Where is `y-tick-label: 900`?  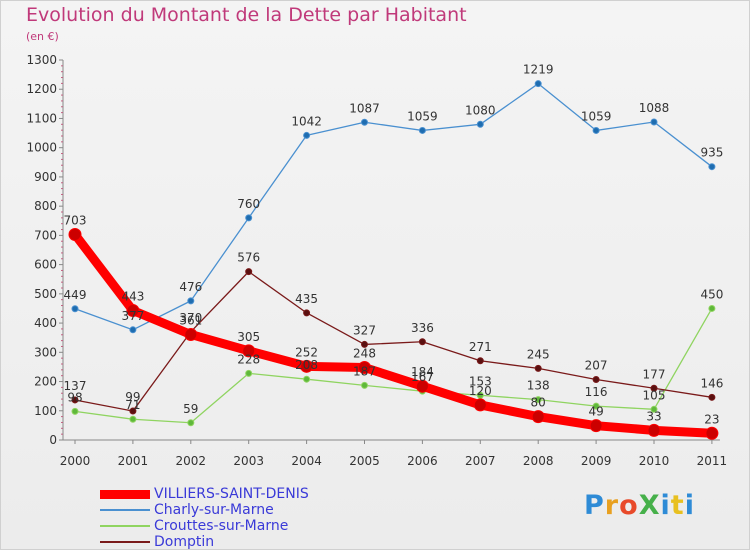
y-tick-label: 900 is located at coordinates (45, 177).